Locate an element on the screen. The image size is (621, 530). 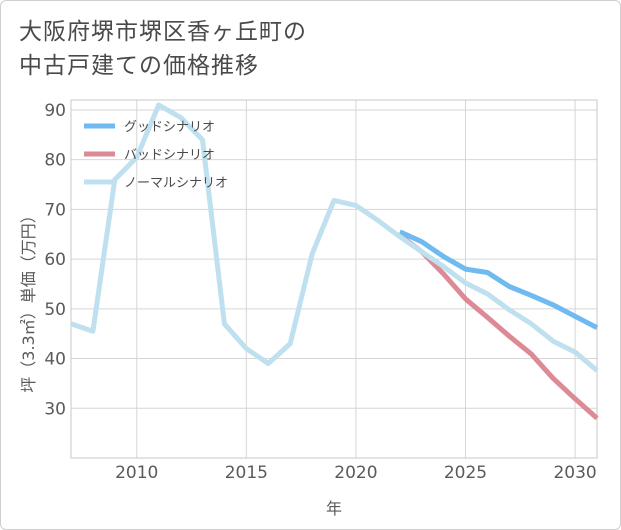
chart-title-line-1: 大阪府堺市堺区香ヶ丘町の is located at coordinates (163, 32).